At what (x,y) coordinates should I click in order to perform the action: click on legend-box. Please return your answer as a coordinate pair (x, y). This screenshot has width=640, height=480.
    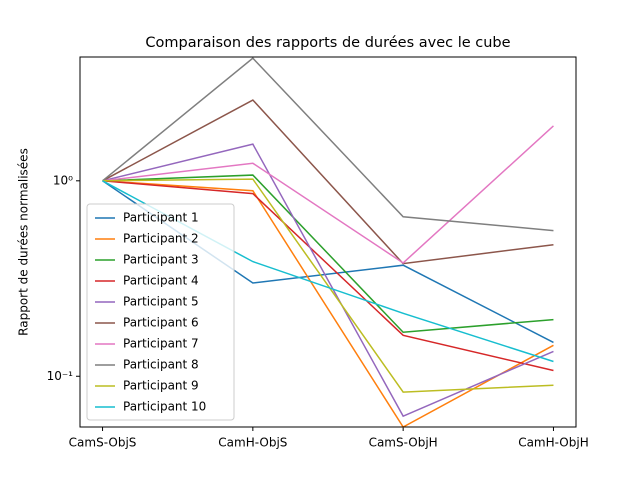
    Looking at the image, I should click on (160, 312).